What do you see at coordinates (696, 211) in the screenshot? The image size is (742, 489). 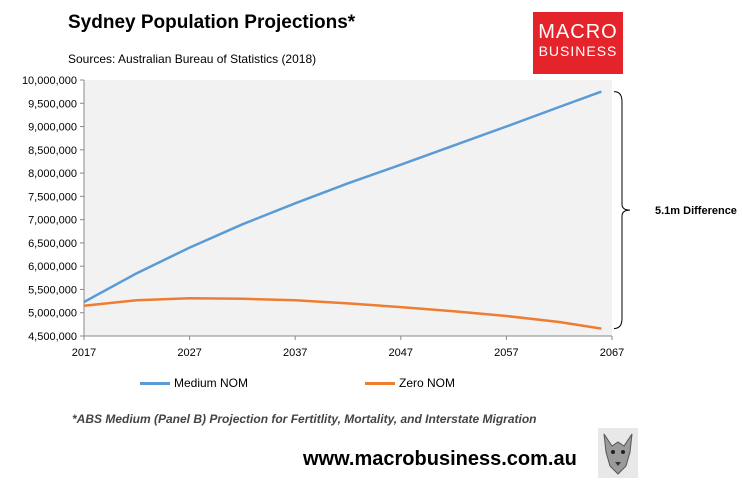 I see `difference-annotation: 5.1m Difference` at bounding box center [696, 211].